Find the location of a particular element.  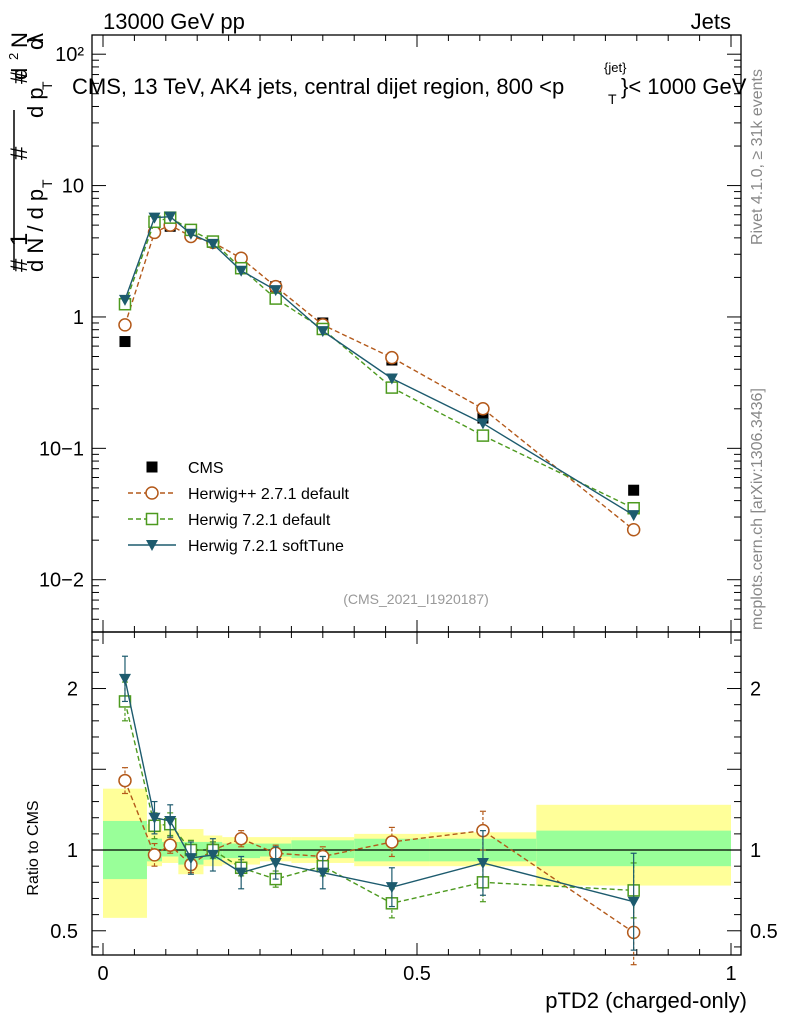

svg-text: 1 is located at coordinates (19, 239).